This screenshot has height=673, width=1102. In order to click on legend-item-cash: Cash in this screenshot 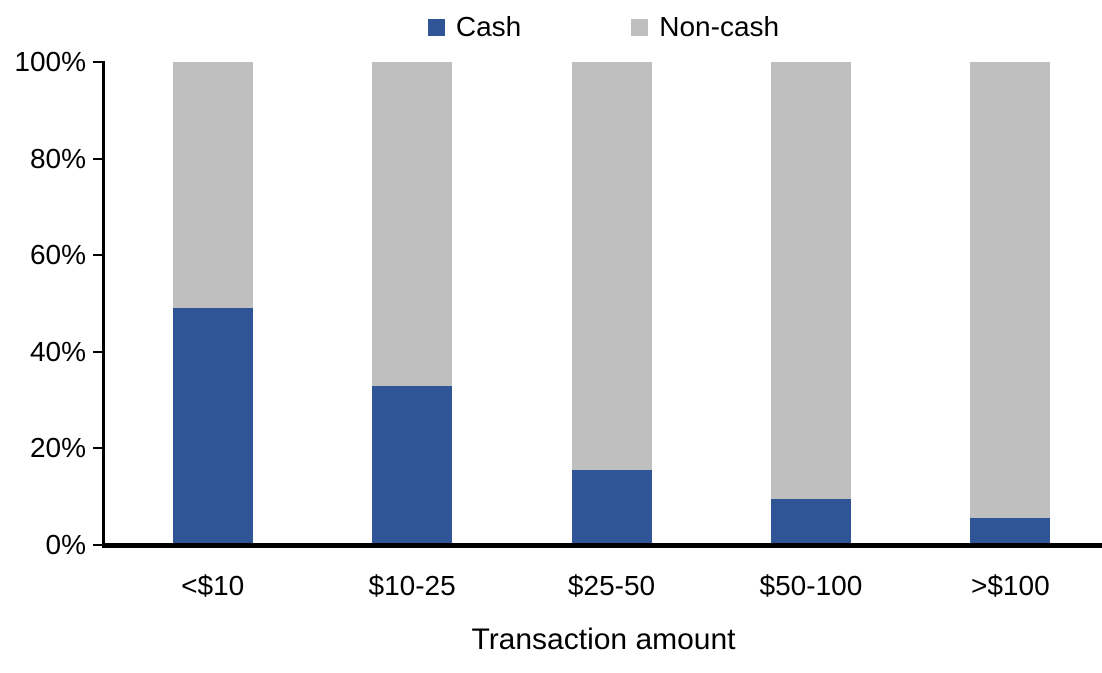, I will do `click(474, 27)`.